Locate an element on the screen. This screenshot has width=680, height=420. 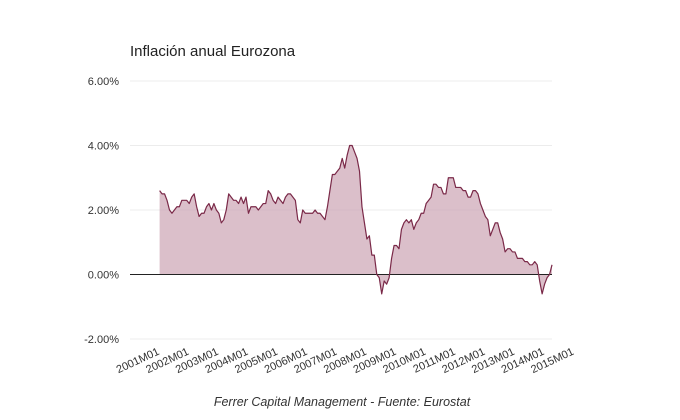
y-tick-label: 4.00% is located at coordinates (103, 147).